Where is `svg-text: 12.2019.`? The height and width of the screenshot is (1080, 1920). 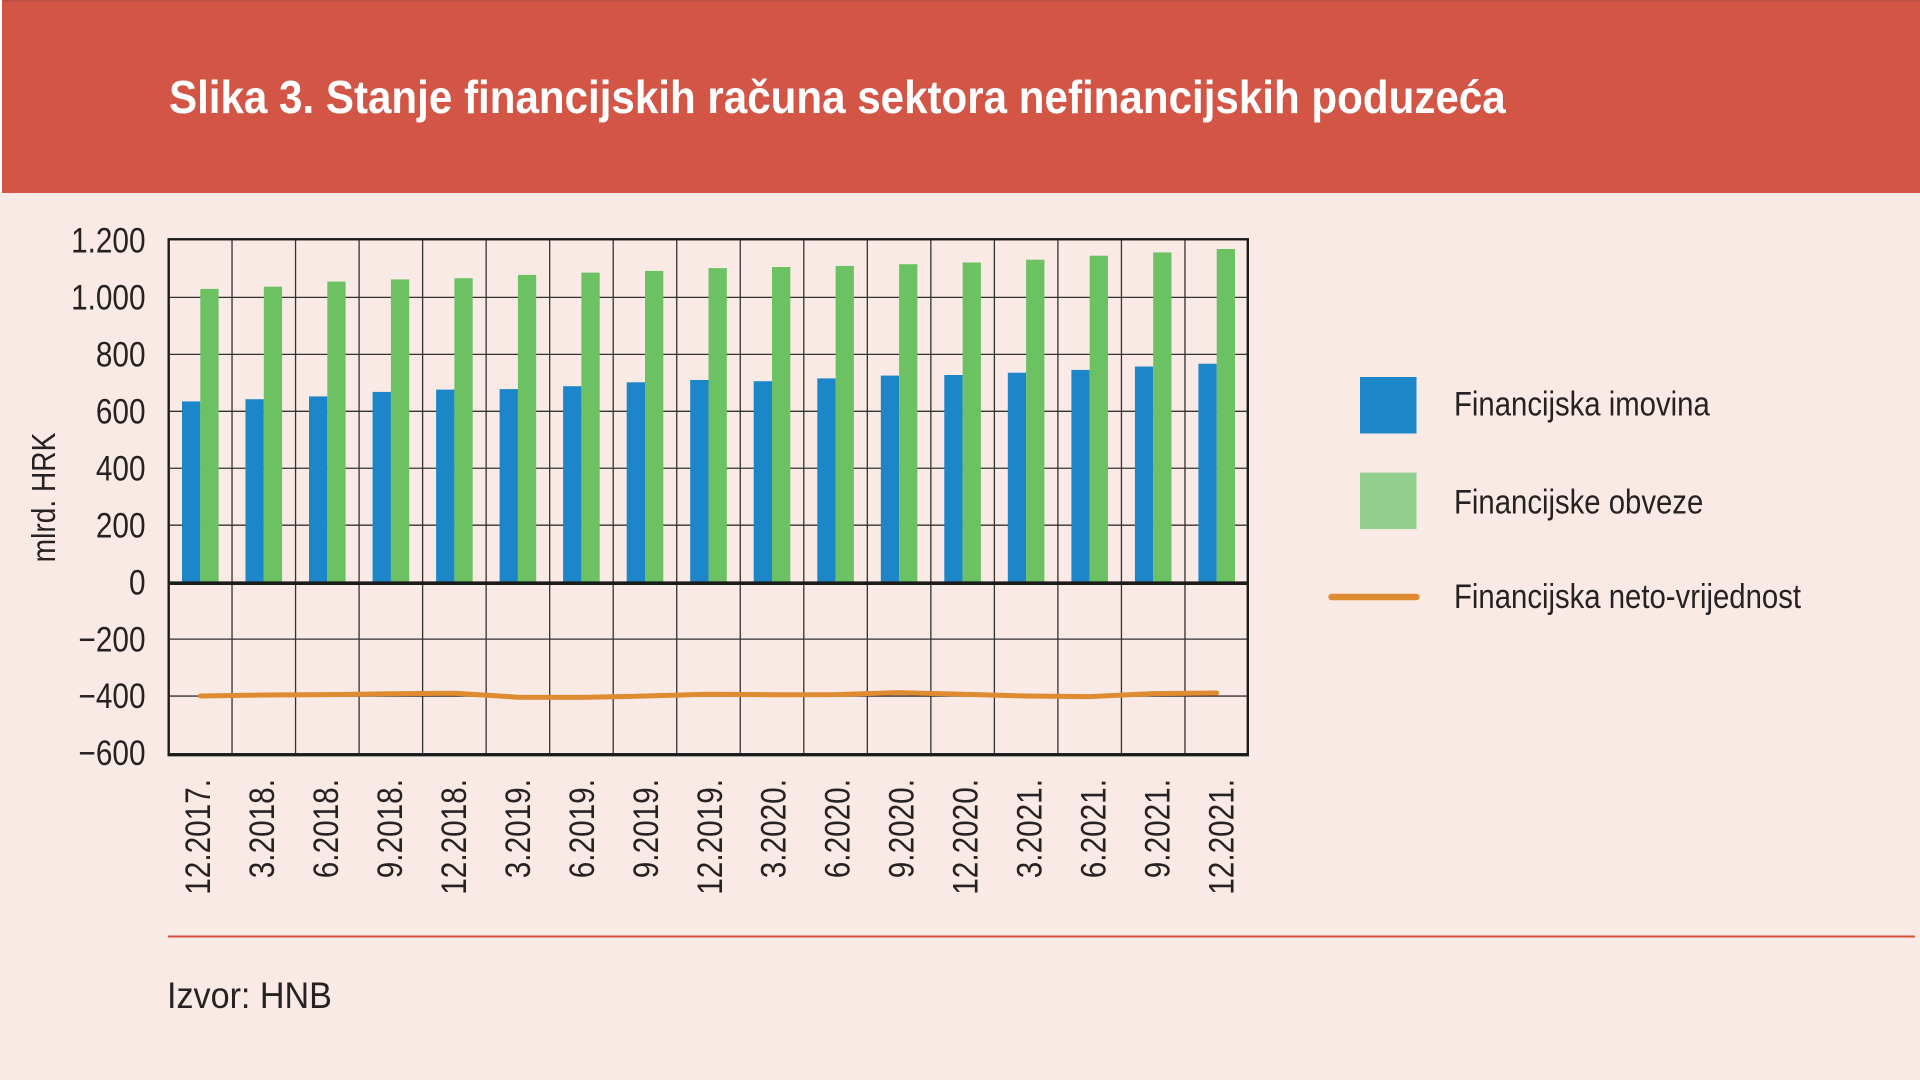
svg-text: 12.2019. is located at coordinates (710, 837).